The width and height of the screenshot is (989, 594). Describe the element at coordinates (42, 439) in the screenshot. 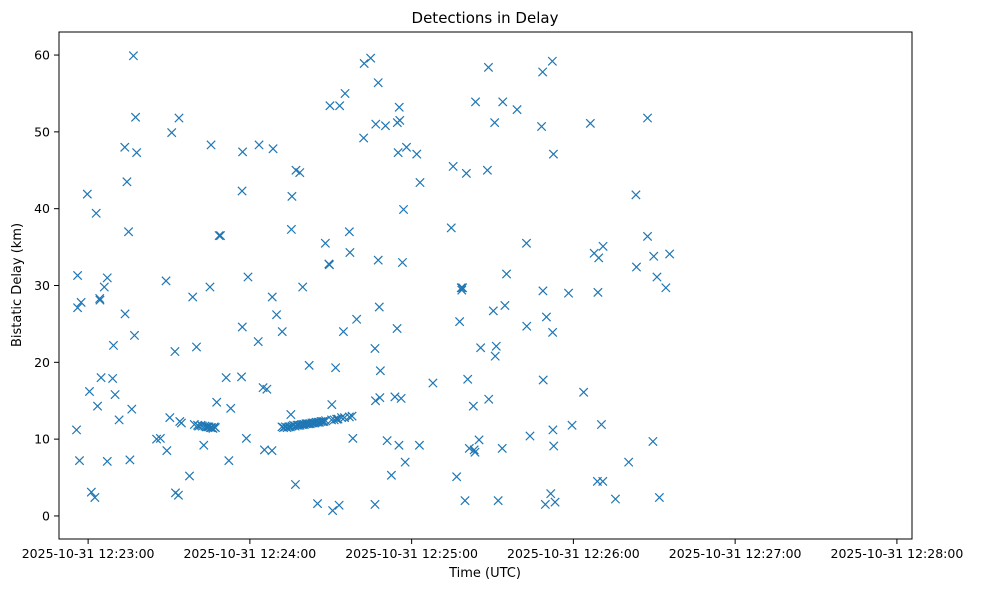

I see `y-tick-label: 10` at that location.